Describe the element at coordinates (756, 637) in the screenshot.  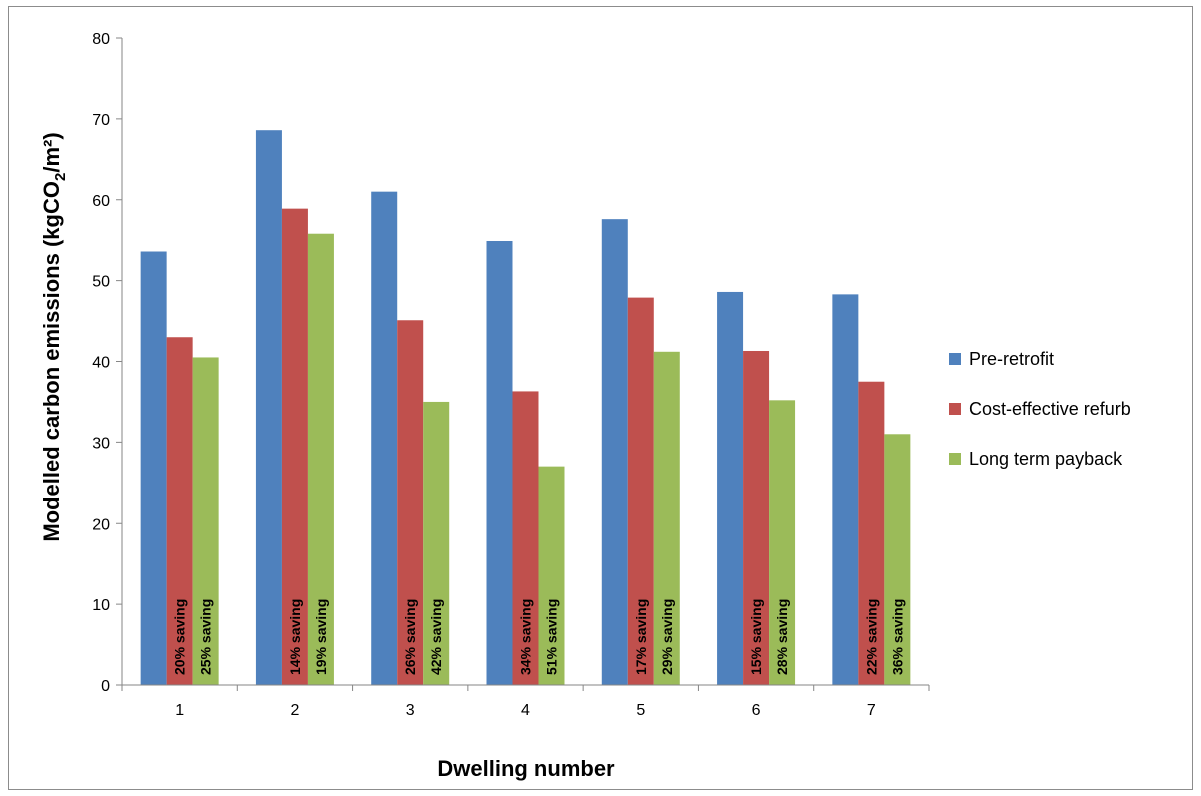
I see `bar-data-label: 15% saving` at that location.